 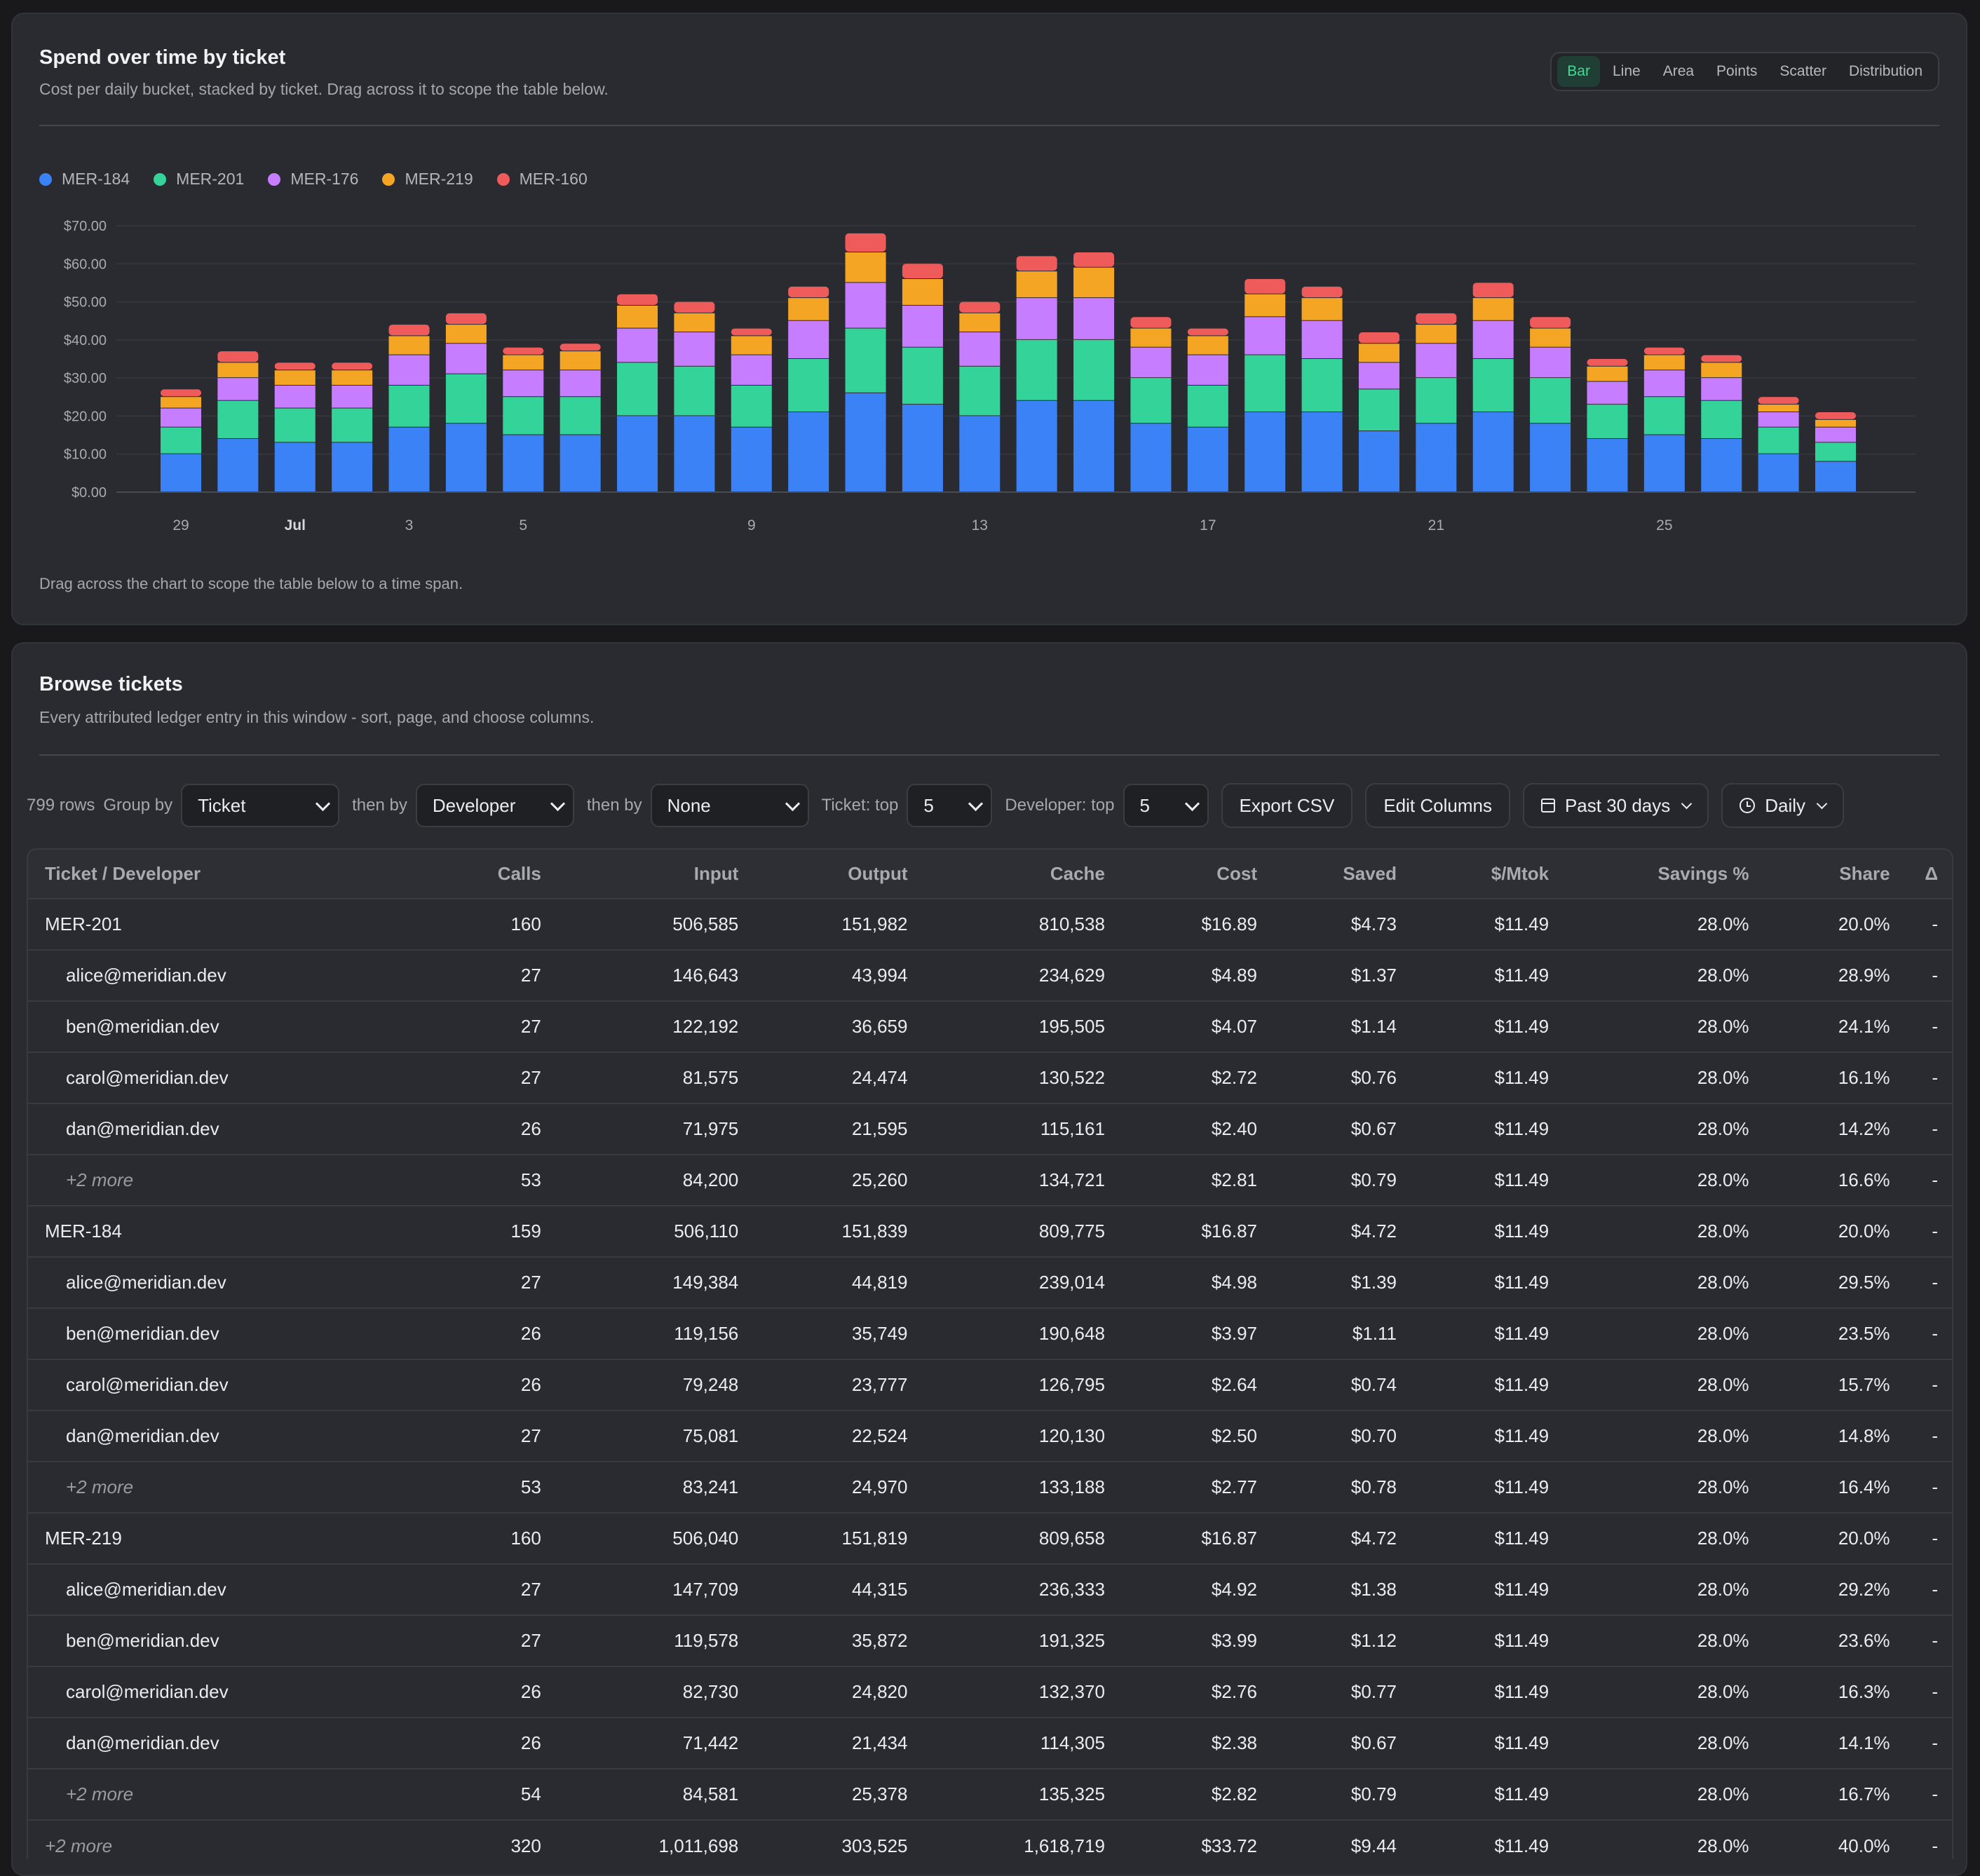 What do you see at coordinates (950, 805) in the screenshot?
I see `ticket-top-select: 5` at bounding box center [950, 805].